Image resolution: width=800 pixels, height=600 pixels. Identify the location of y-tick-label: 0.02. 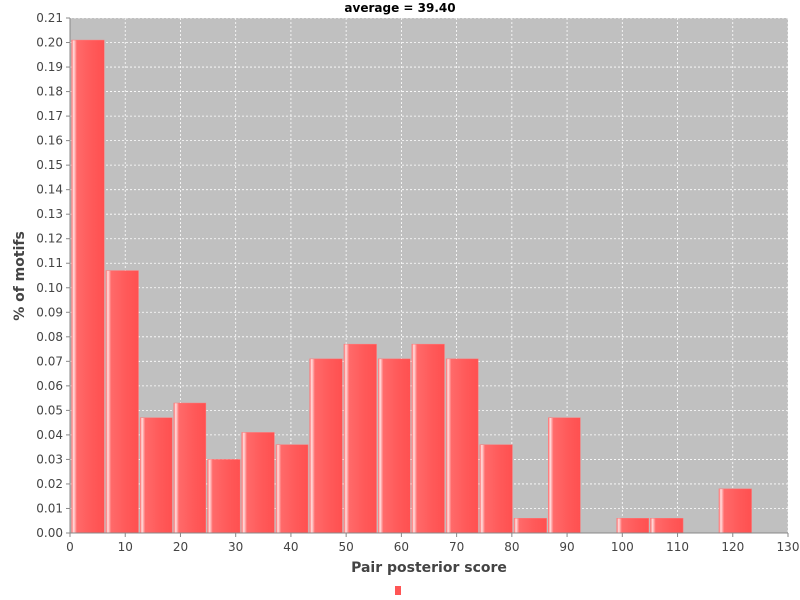
(49, 484).